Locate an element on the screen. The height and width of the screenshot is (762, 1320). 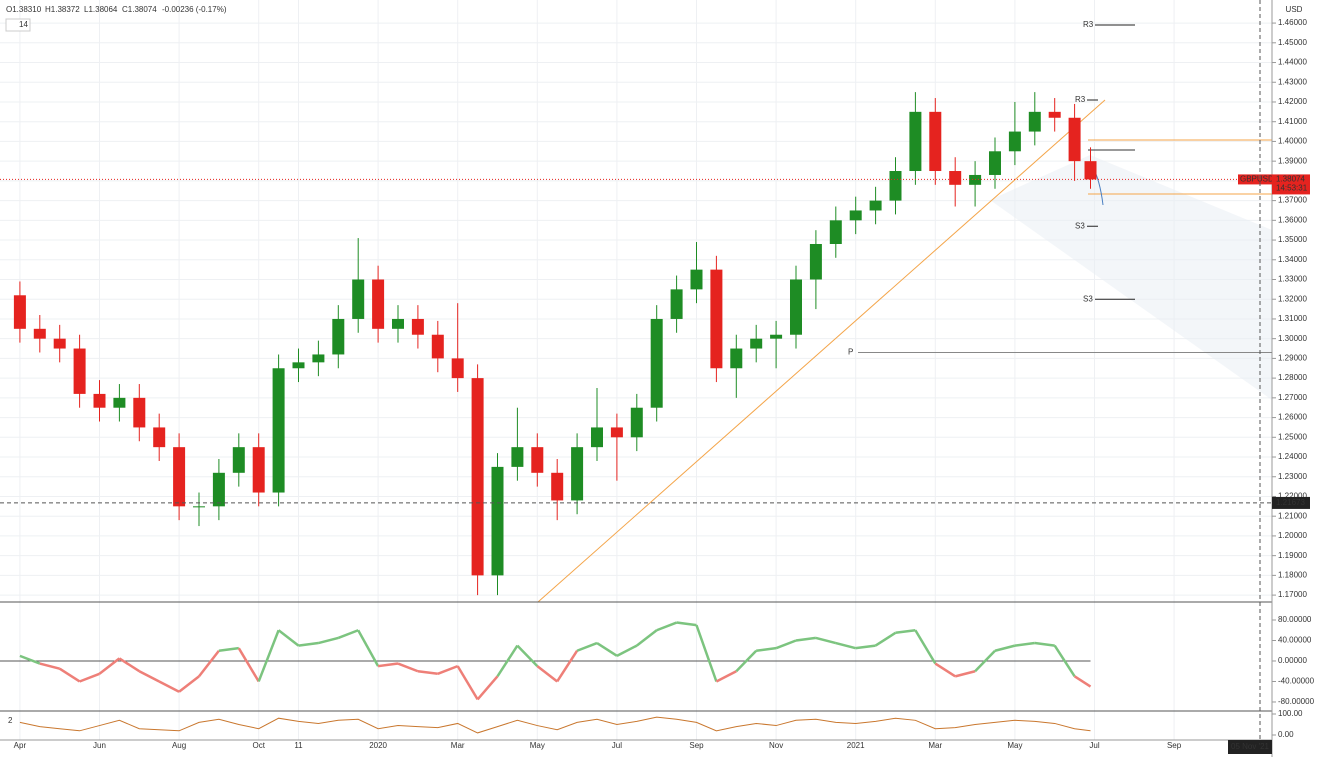
y-tick-label: 1.39000 is located at coordinates (1292, 160).